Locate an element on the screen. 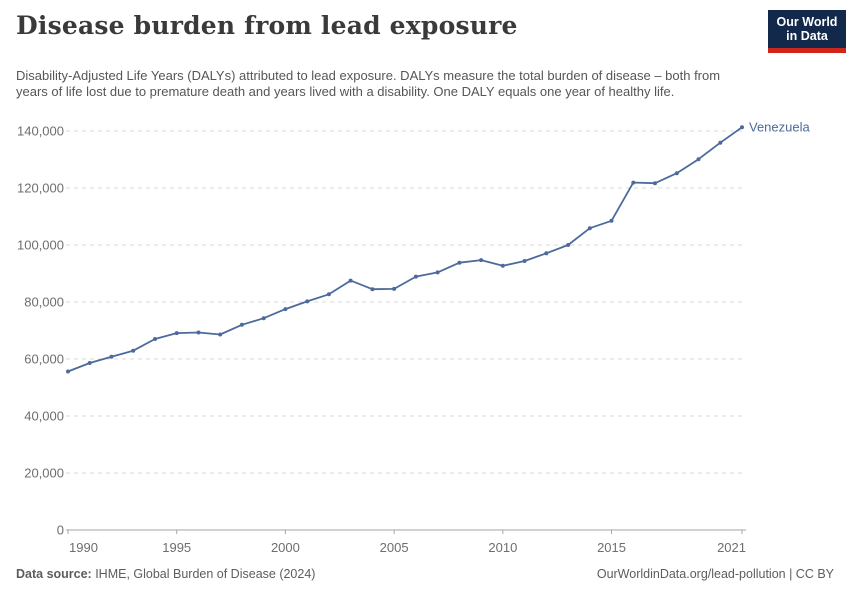 The height and width of the screenshot is (600, 850). y-tick-label: 0 is located at coordinates (60, 530).